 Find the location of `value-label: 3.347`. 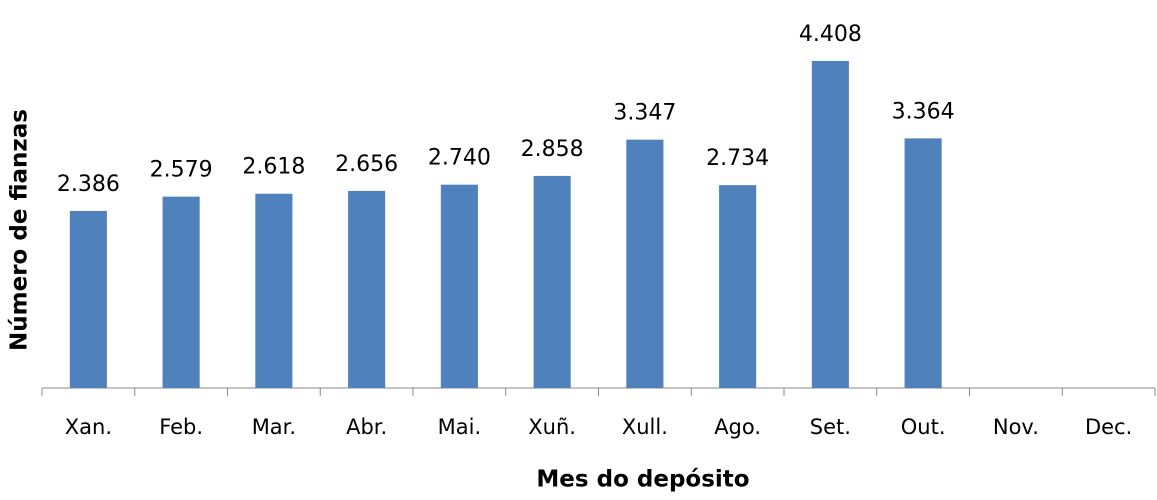

value-label: 3.347 is located at coordinates (644, 113).